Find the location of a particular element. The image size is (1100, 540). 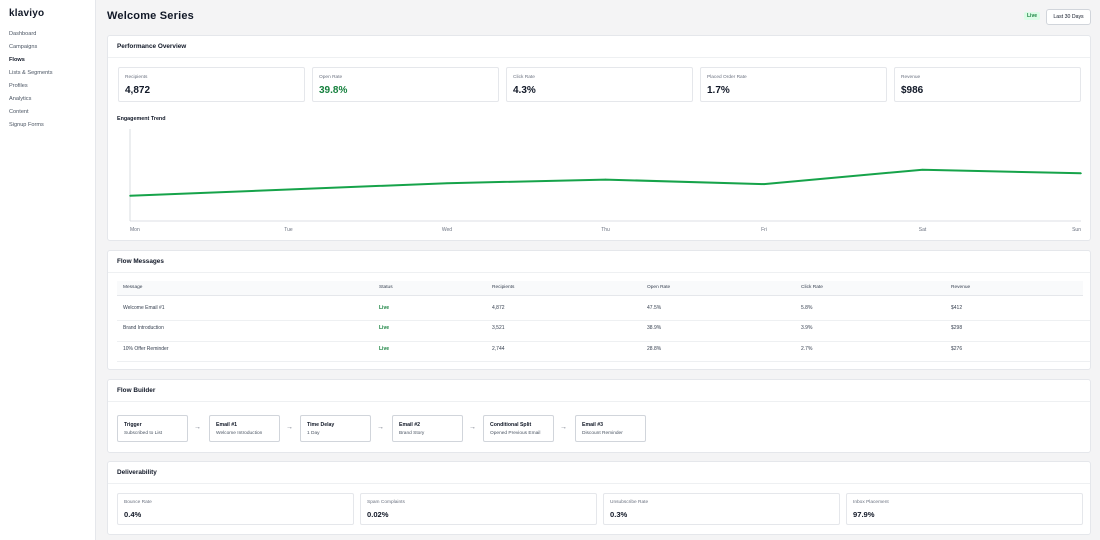

sidebar-item-analytics: Analytics is located at coordinates (20, 99).